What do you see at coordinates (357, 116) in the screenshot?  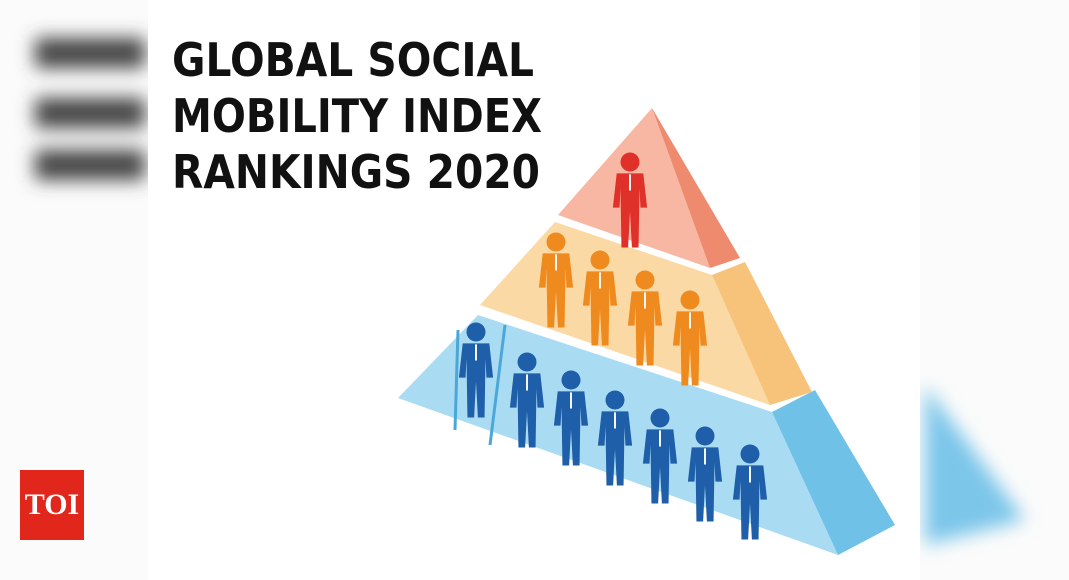 I see `title-line: MOBILITY INDEX` at bounding box center [357, 116].